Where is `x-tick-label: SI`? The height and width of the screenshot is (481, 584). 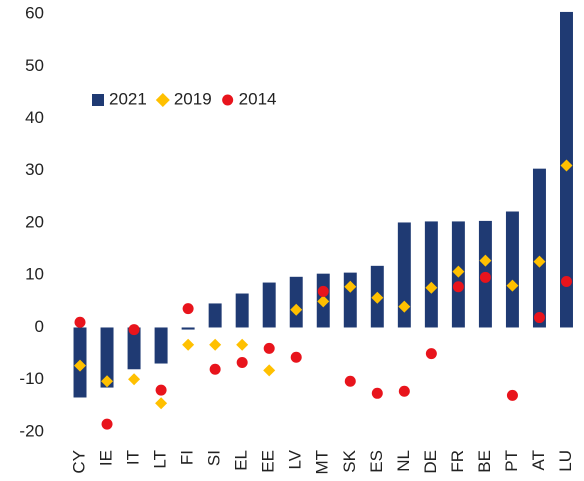 x-tick-label: SI is located at coordinates (214, 458).